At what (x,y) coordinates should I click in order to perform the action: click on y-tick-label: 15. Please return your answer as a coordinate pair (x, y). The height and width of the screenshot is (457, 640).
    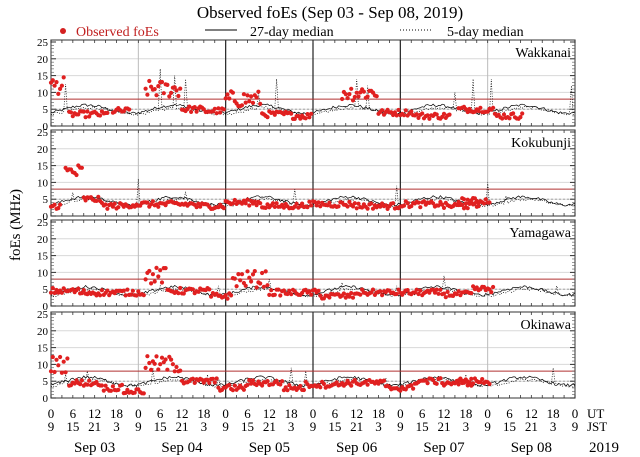
    Looking at the image, I should click on (43, 167).